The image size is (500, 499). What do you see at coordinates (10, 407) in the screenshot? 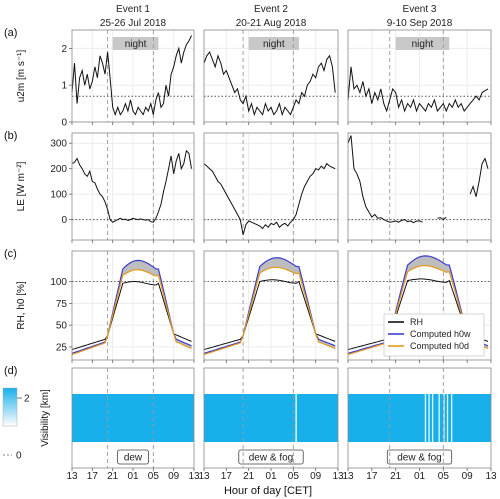
I see `colorbar-strip` at bounding box center [10, 407].